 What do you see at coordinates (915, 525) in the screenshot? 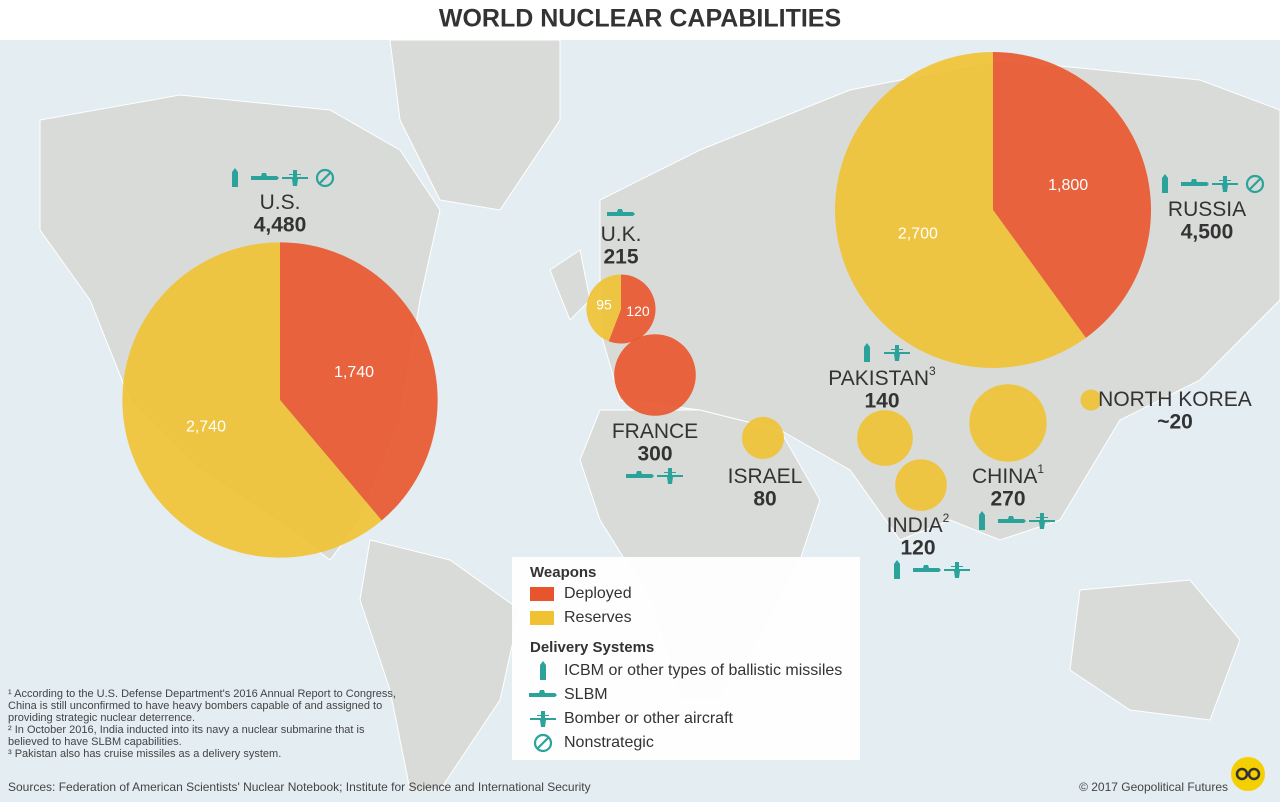
I see `country-name-text: INDIA` at bounding box center [915, 525].